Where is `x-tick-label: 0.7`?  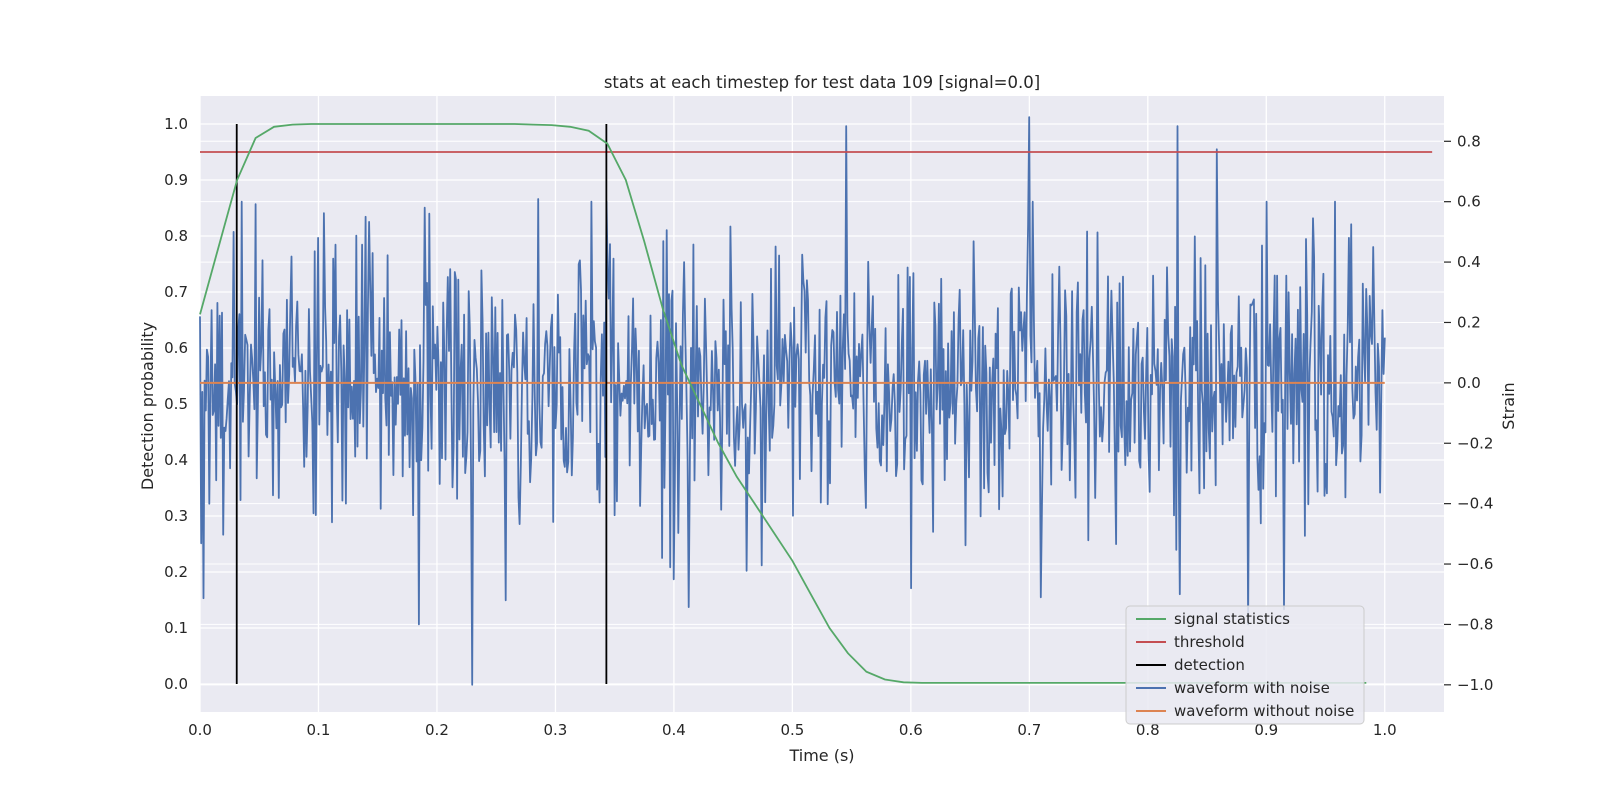 x-tick-label: 0.7 is located at coordinates (1029, 730).